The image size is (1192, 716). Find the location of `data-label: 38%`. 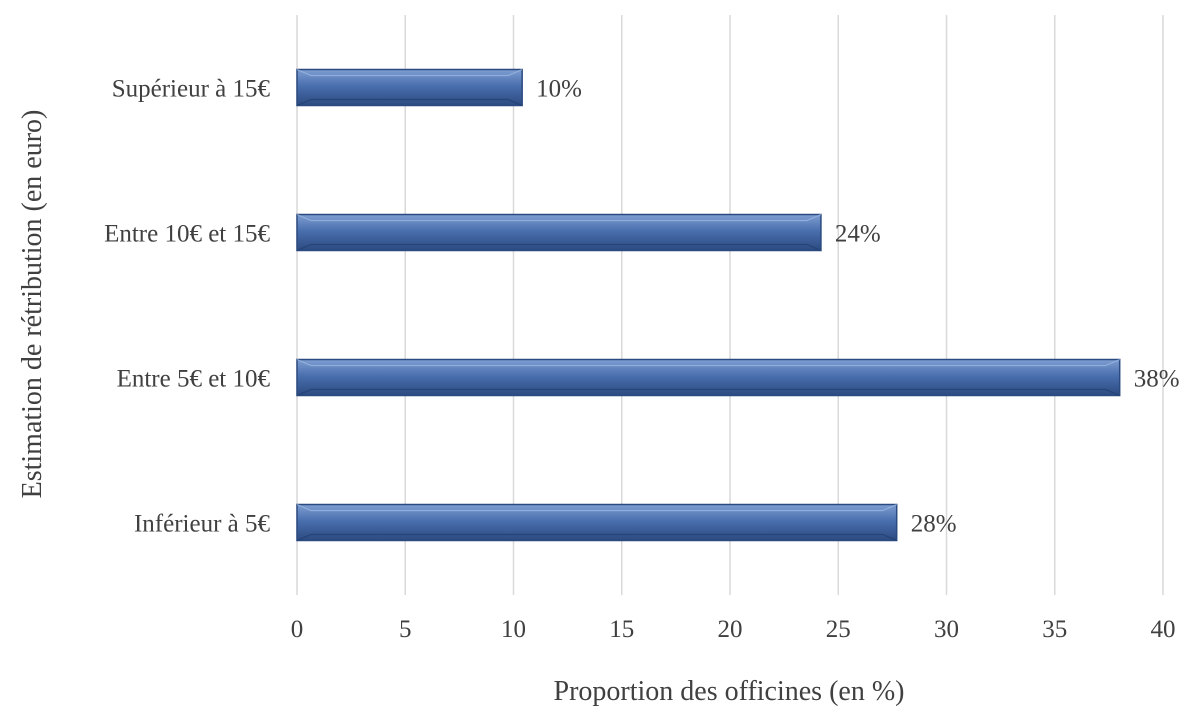

data-label: 38% is located at coordinates (1157, 379).